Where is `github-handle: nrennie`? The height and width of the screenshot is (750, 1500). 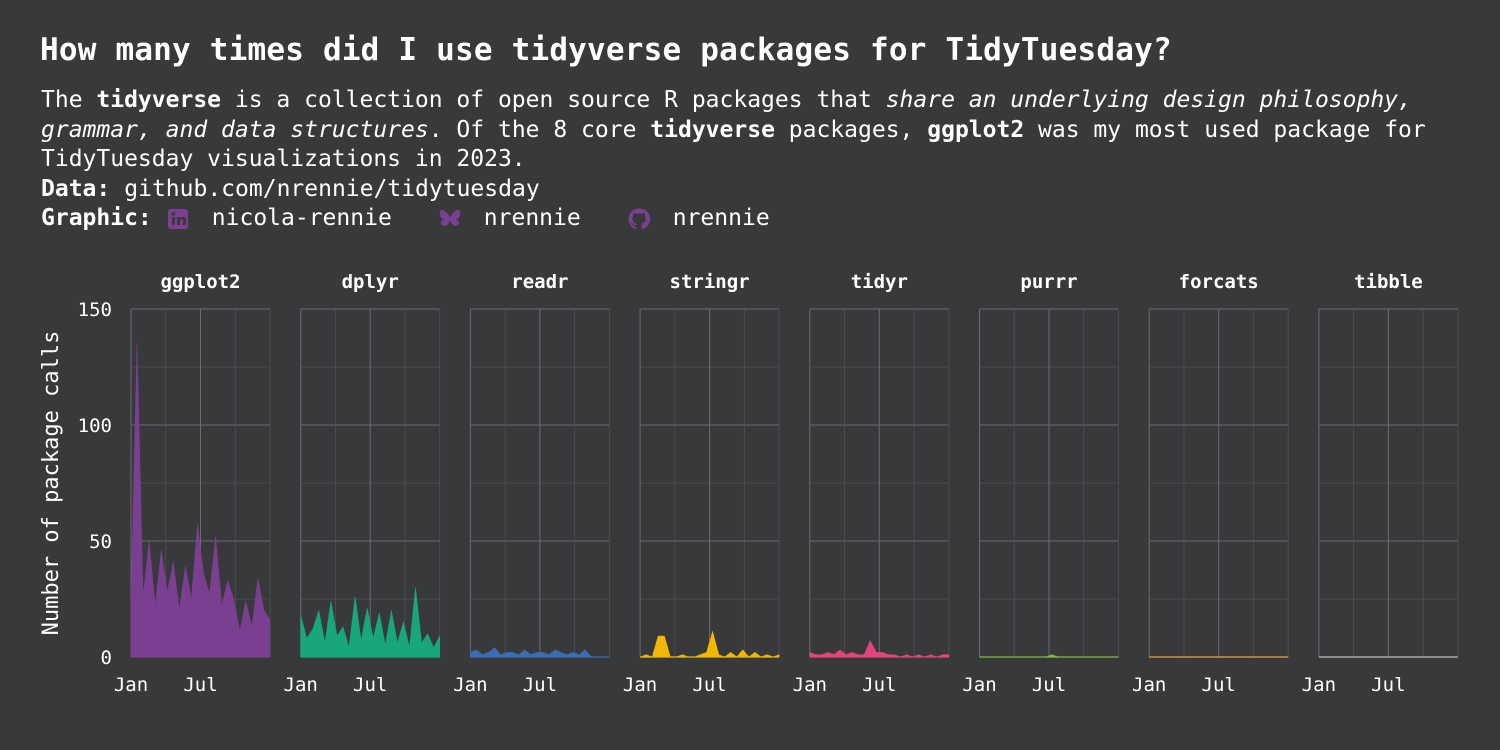
github-handle: nrennie is located at coordinates (721, 218).